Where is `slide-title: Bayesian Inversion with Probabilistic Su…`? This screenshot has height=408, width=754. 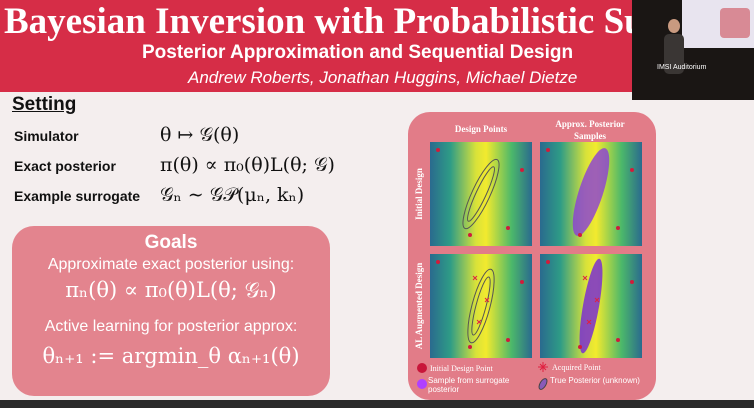
slide-title: Bayesian Inversion with Probabilistic Su… is located at coordinates (318, 21).